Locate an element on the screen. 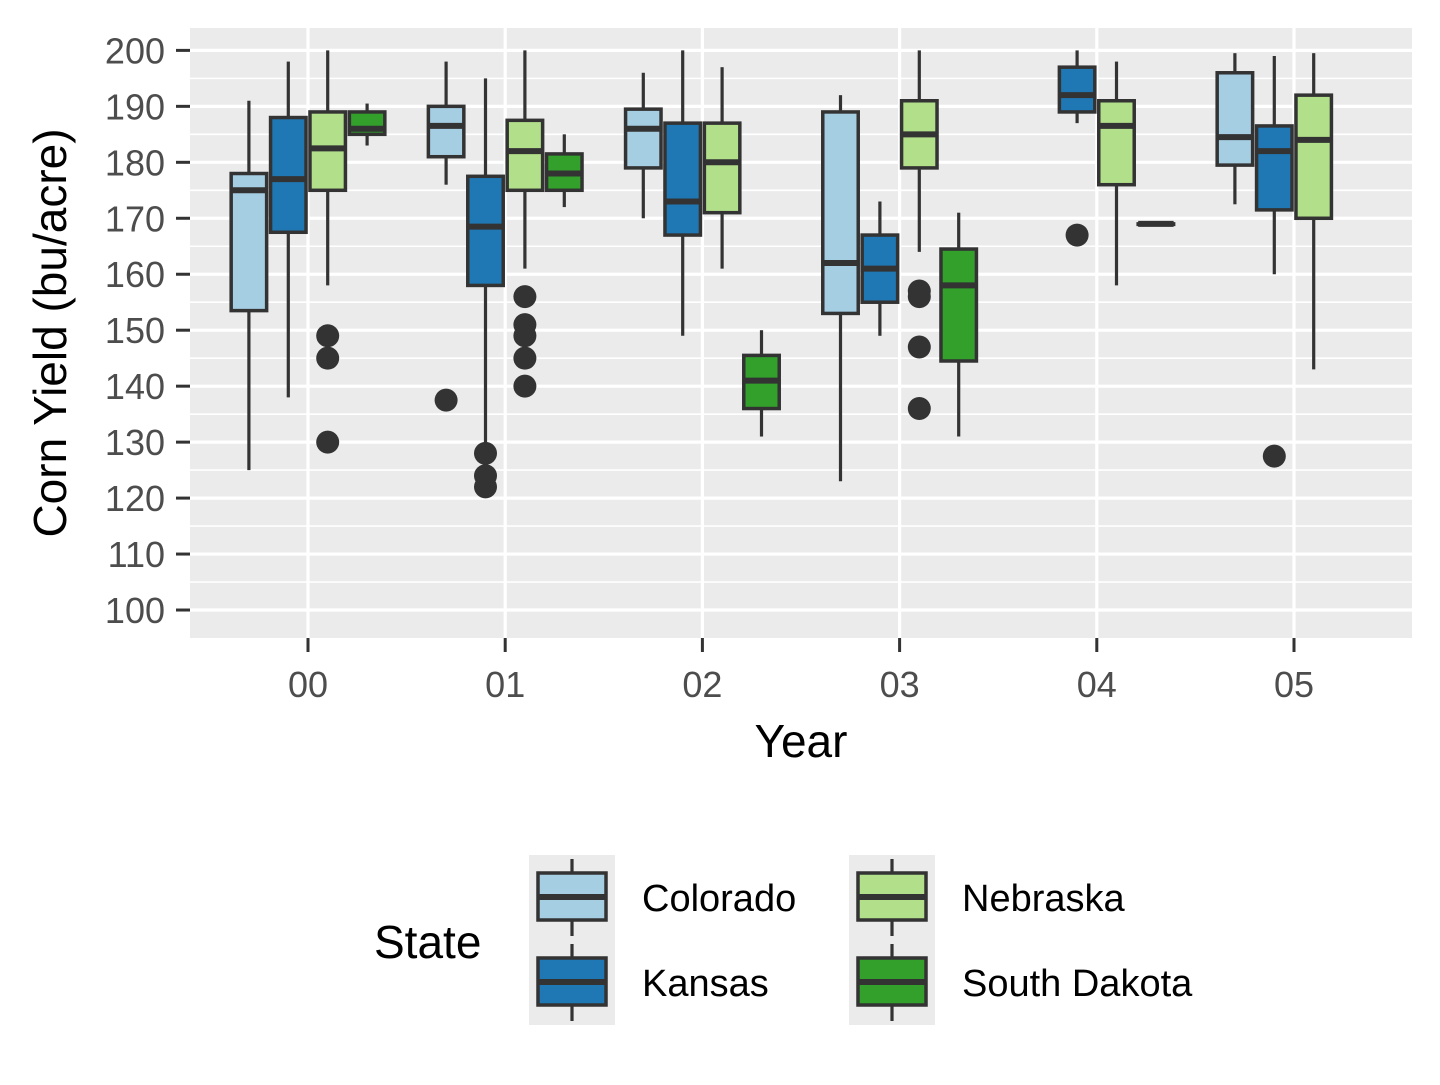 This screenshot has width=1440, height=1085. x-axis: 00 01 02 03 04 05 is located at coordinates (801, 671).